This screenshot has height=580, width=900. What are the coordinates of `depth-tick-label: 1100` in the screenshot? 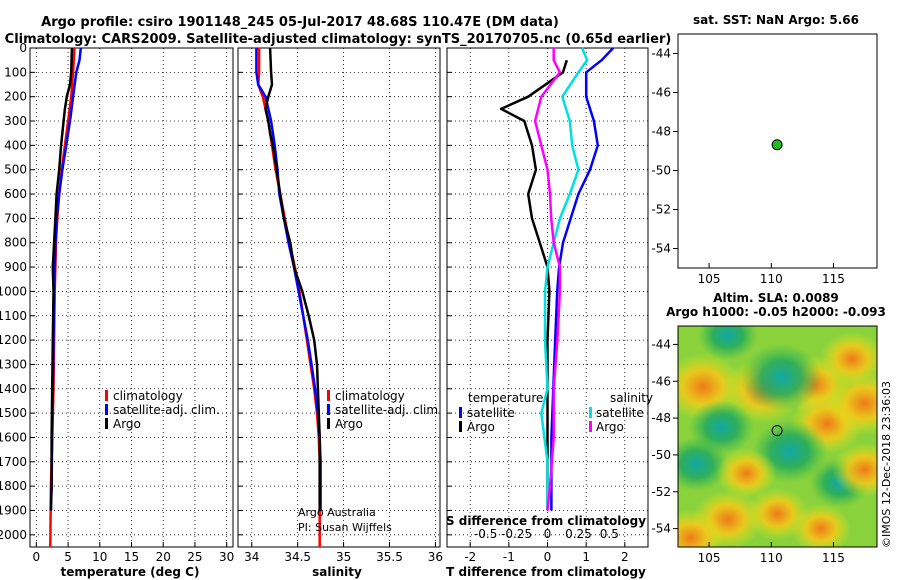 It's located at (13, 316).